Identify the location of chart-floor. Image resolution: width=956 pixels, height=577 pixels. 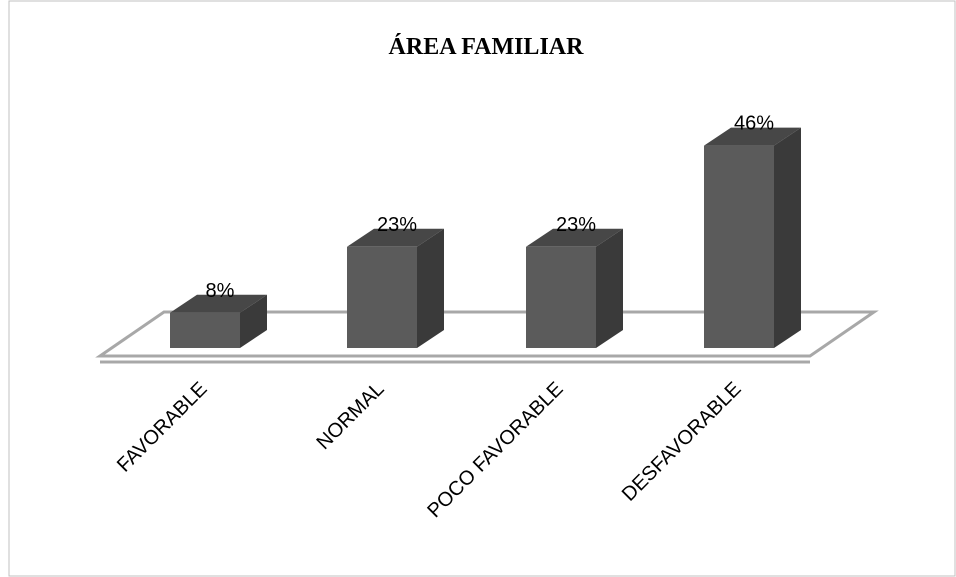
(487, 337).